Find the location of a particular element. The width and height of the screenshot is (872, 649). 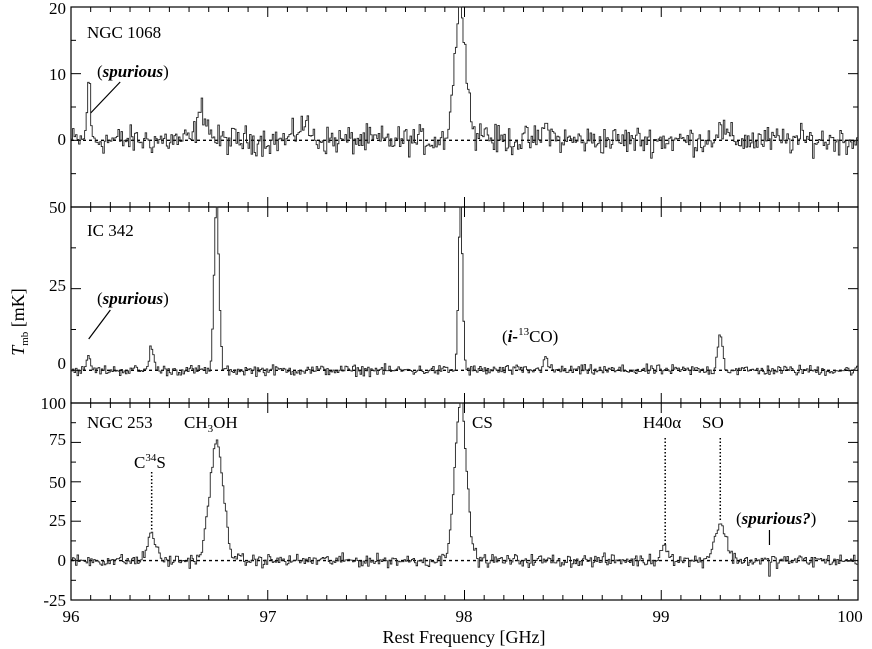

annotation-h40a: H40α is located at coordinates (662, 422).